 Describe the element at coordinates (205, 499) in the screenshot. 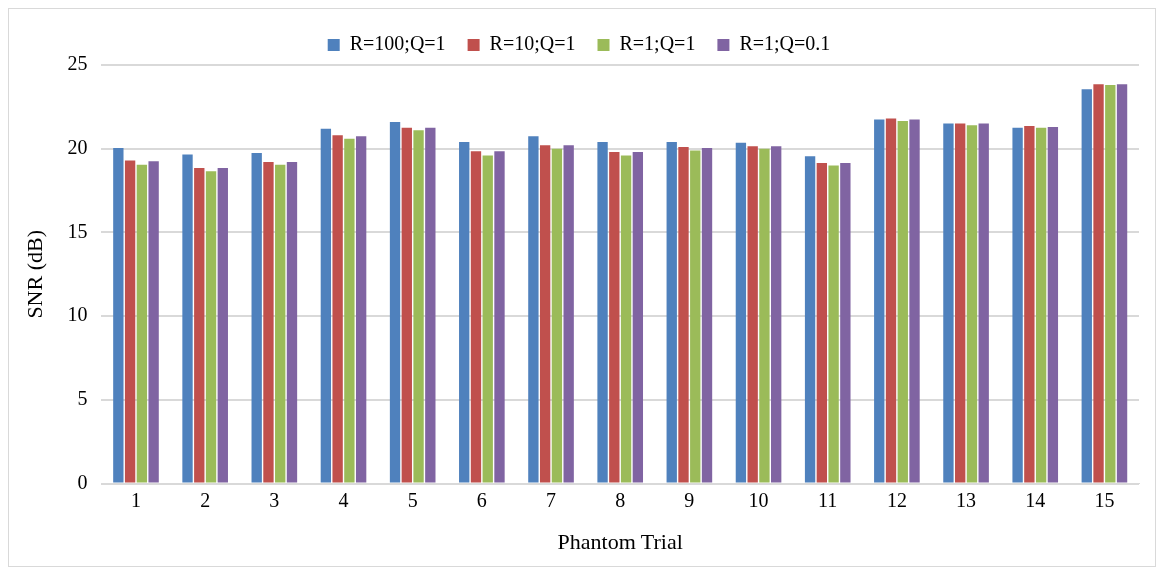

I see `x-tick-label: 2` at that location.